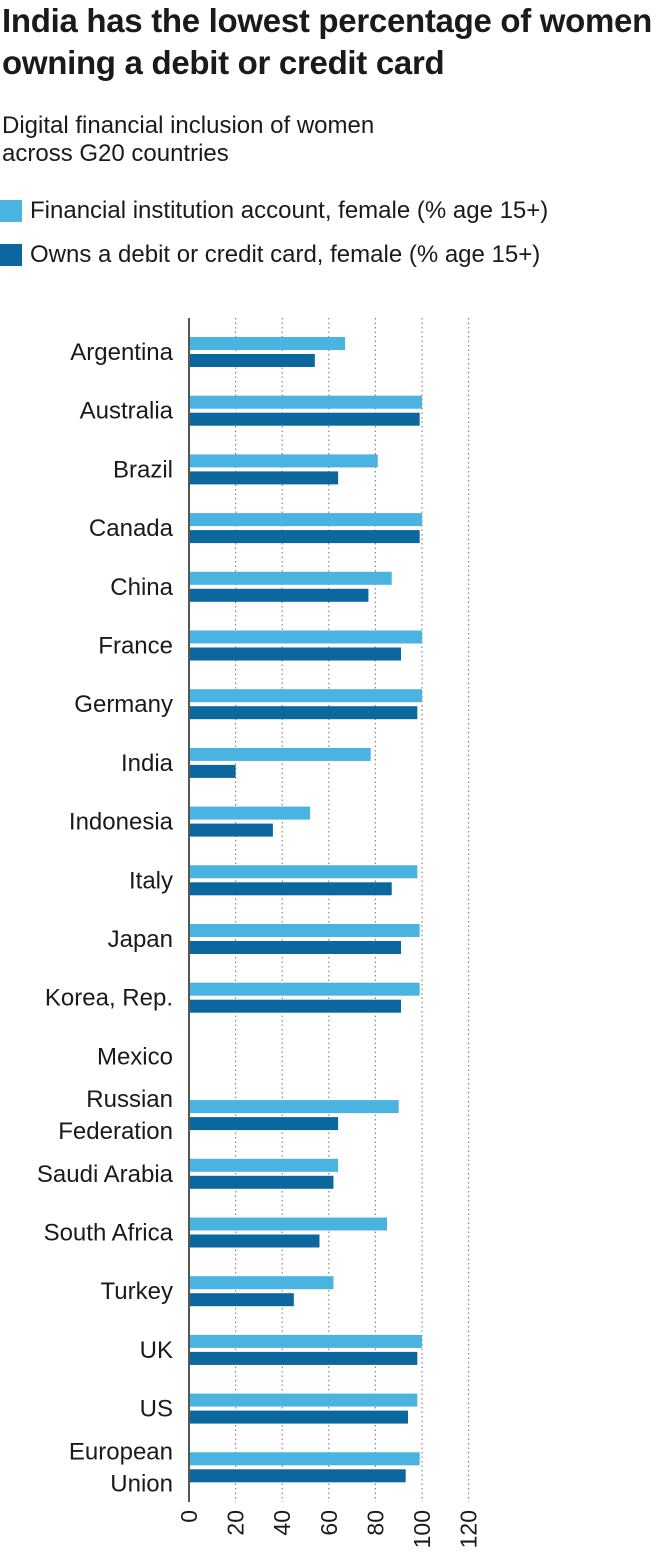  What do you see at coordinates (129, 1099) in the screenshot?
I see `category-label: Russian` at bounding box center [129, 1099].